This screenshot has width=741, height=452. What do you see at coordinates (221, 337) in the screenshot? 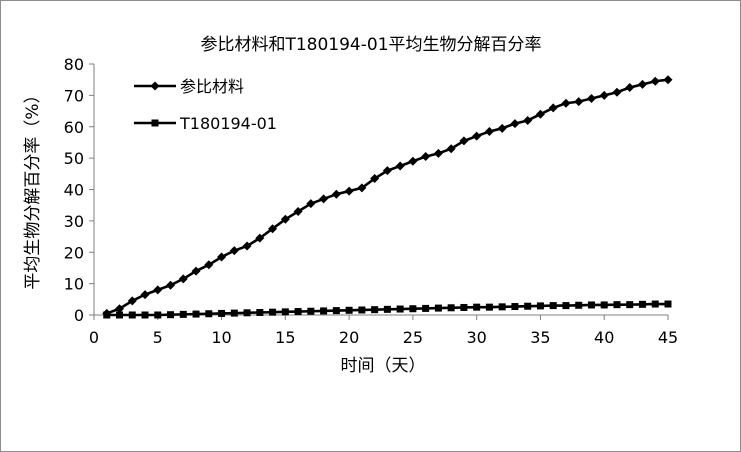
I see `x-tick-label: 10` at bounding box center [221, 337].